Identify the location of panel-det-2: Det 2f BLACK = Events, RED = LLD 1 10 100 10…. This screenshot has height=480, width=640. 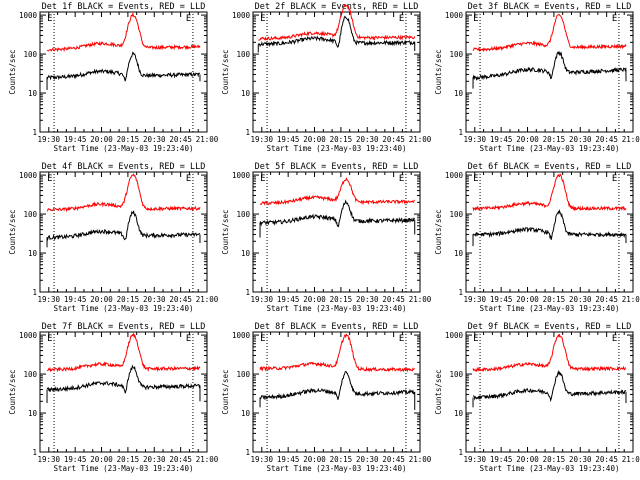
(326, 77).